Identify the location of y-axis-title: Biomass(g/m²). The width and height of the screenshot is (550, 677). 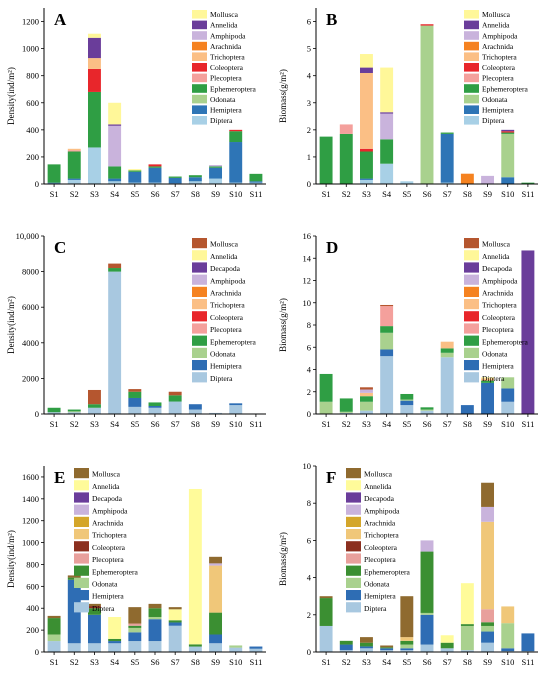
(283, 96).